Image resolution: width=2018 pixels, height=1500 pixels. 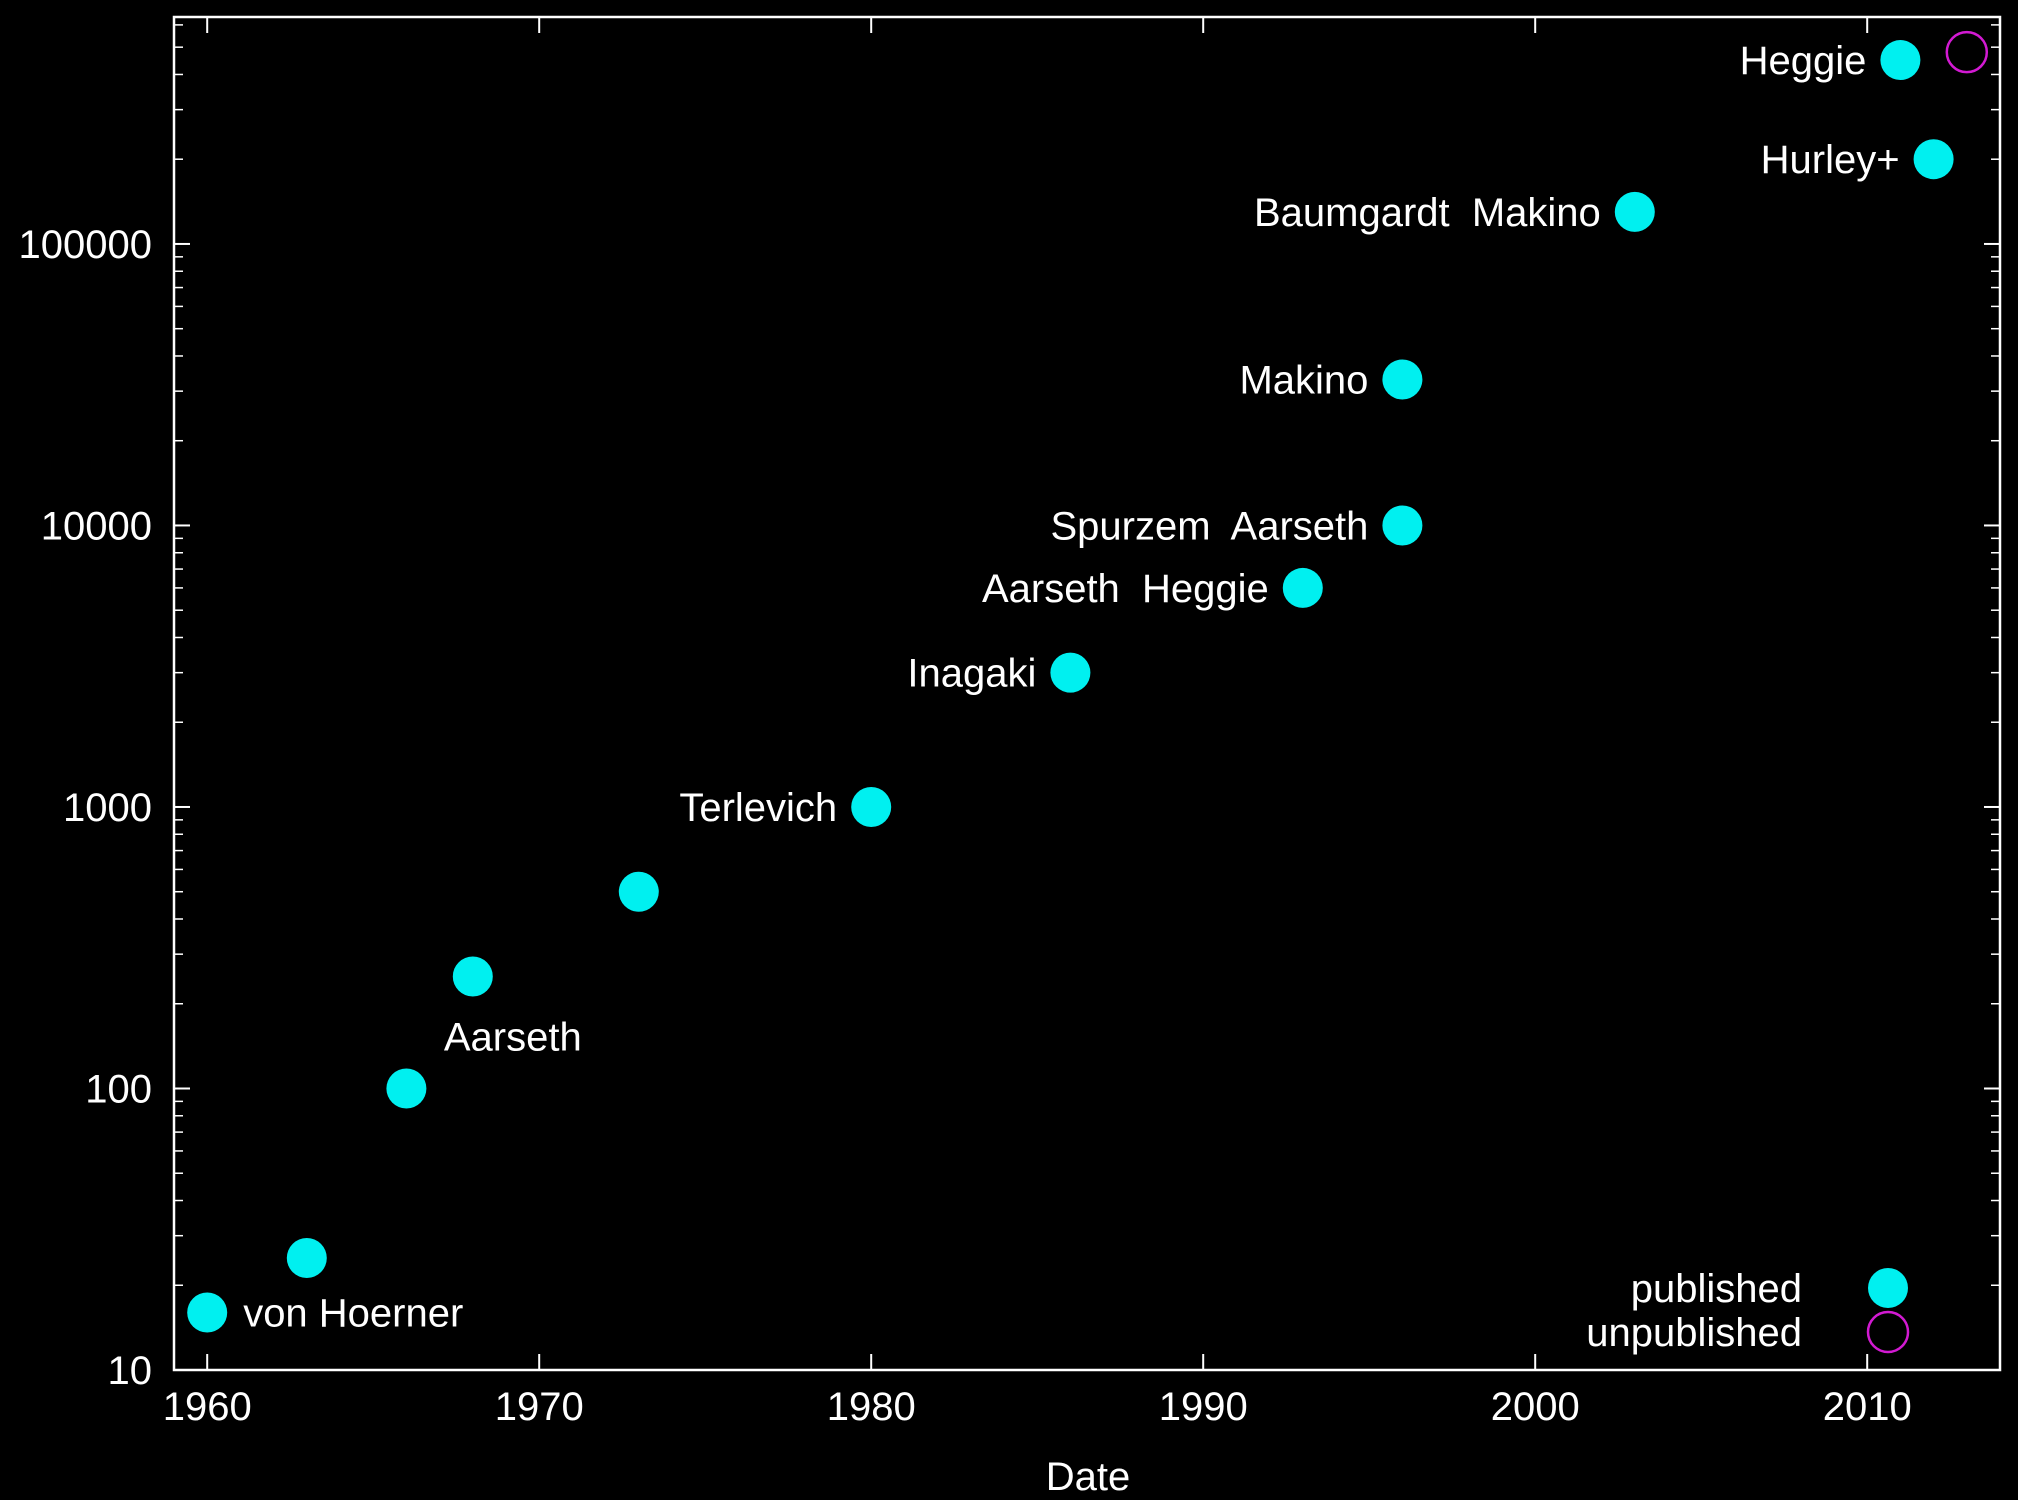 What do you see at coordinates (1209, 526) in the screenshot?
I see `point-label: Spurzem Aarseth` at bounding box center [1209, 526].